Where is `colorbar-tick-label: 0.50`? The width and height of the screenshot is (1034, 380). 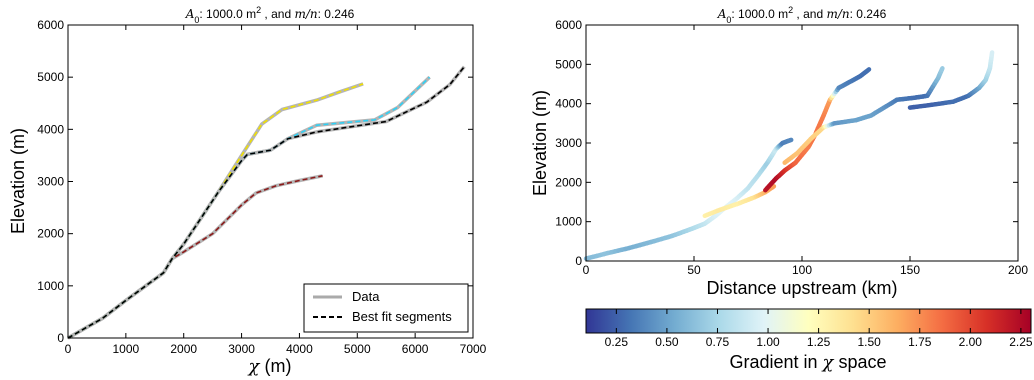 colorbar-tick-label: 0.50 is located at coordinates (667, 342).